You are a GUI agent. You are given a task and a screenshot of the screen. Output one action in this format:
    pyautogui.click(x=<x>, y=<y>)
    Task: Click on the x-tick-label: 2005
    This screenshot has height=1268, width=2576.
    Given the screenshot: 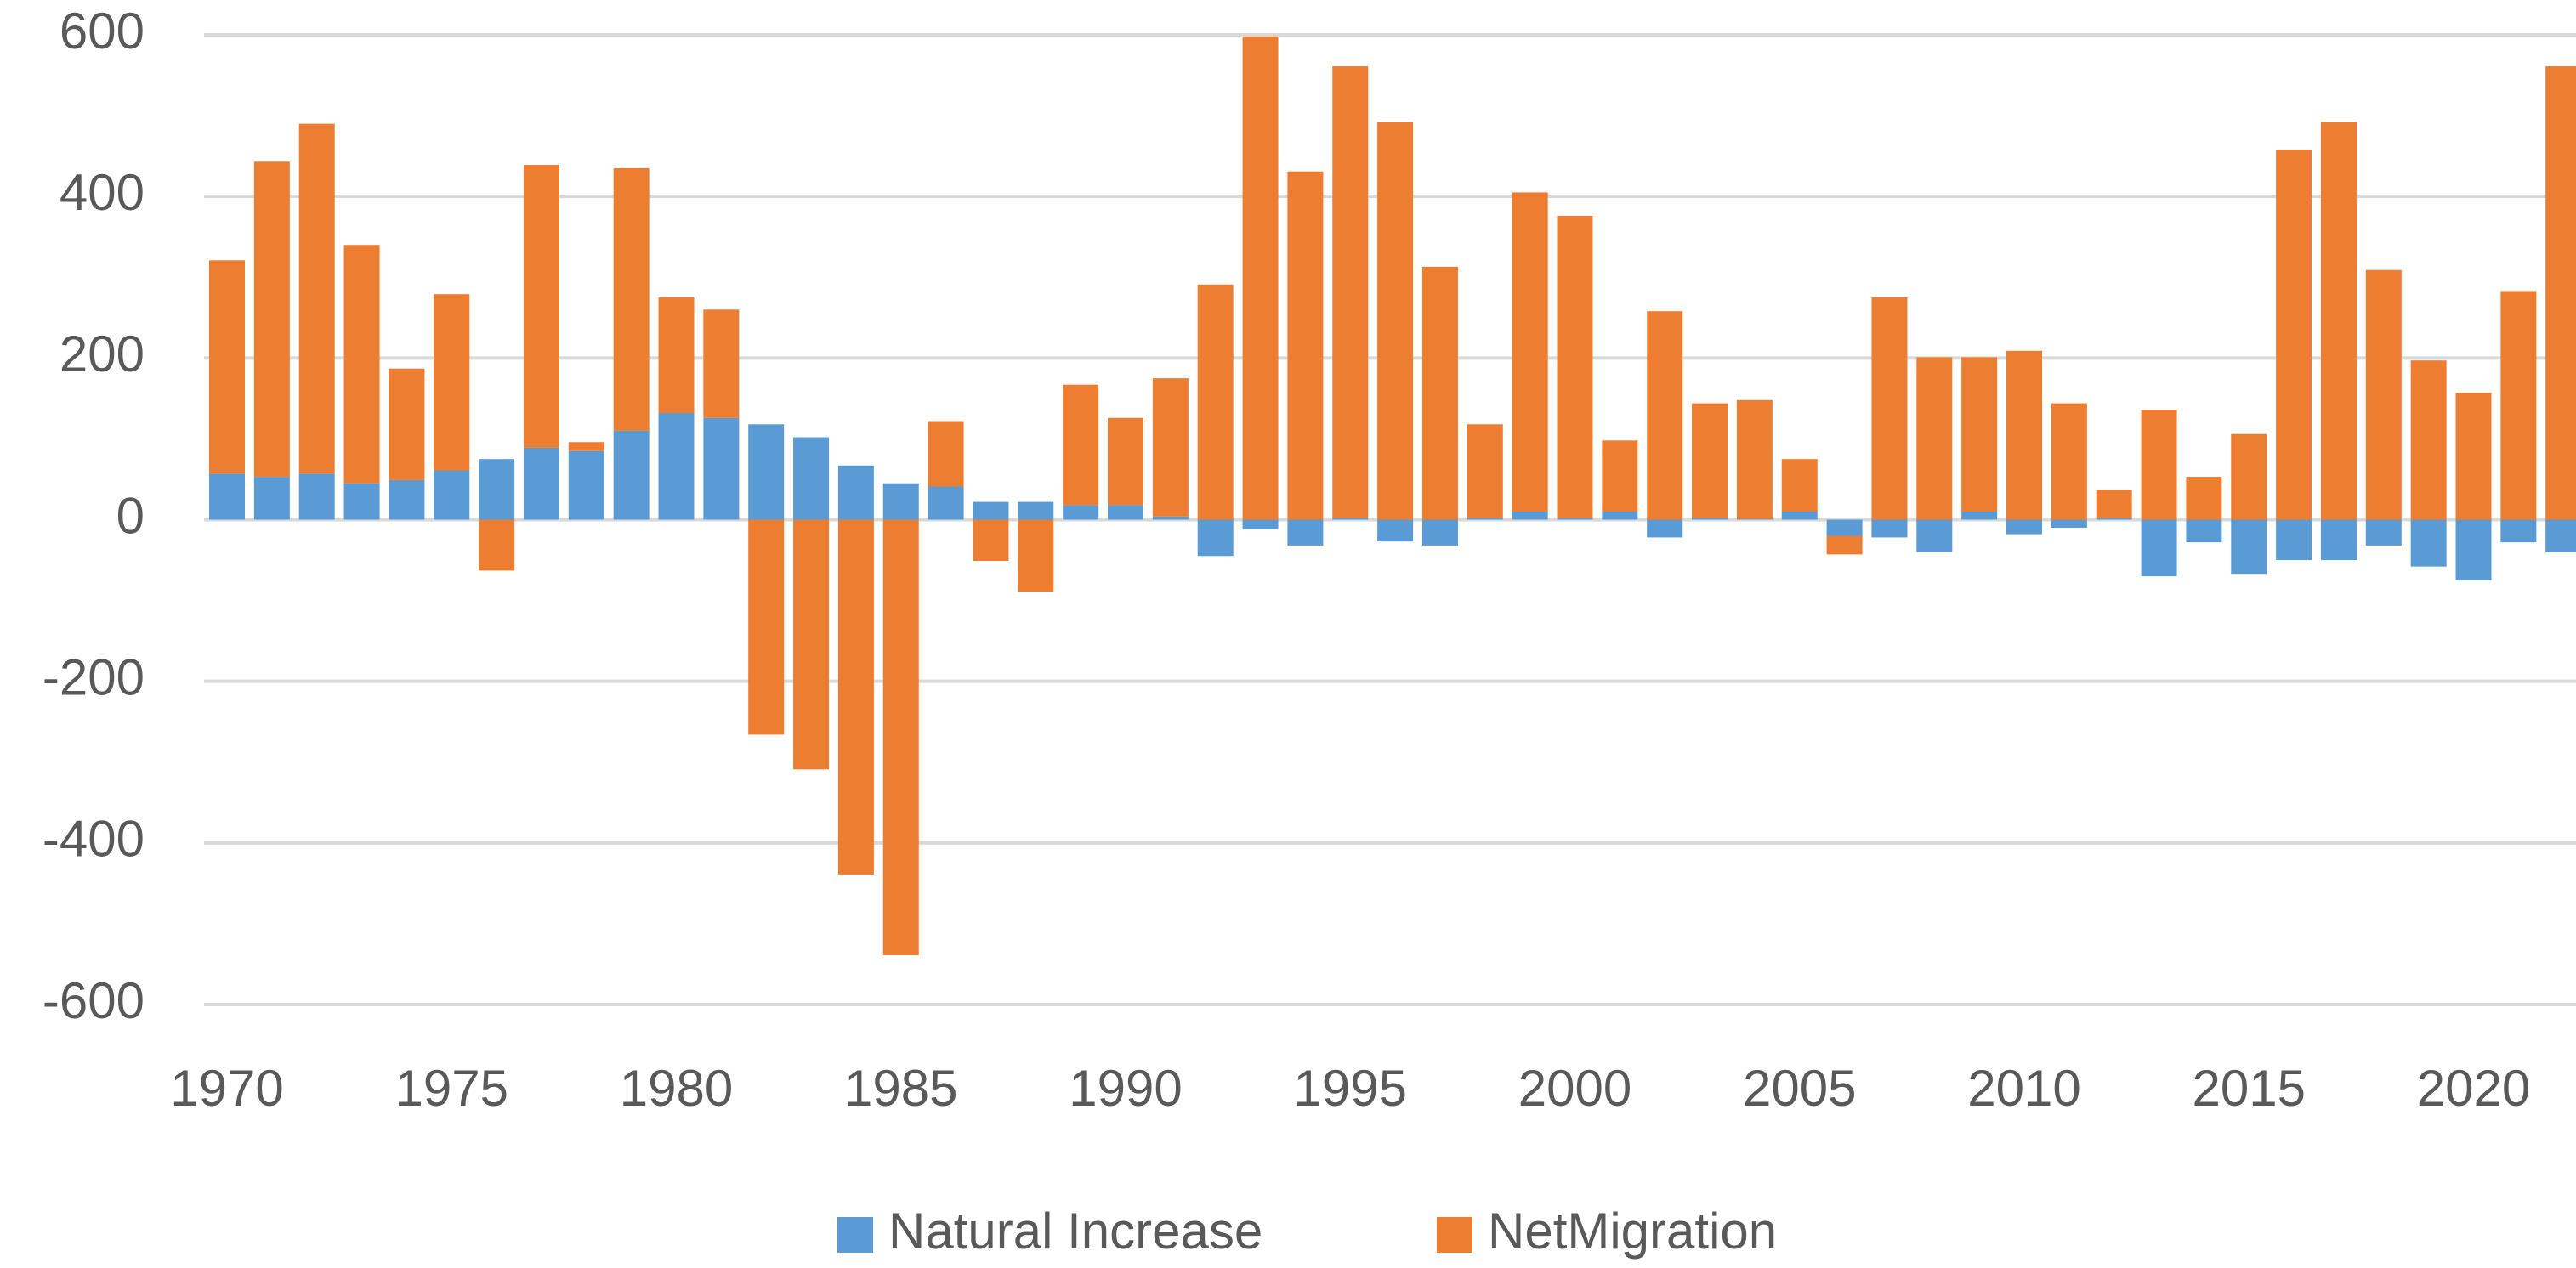 What is the action you would take?
    pyautogui.click(x=1800, y=1088)
    